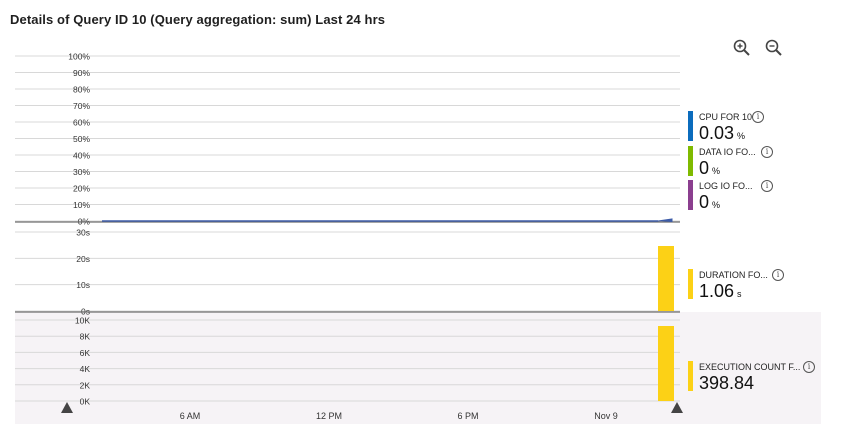  What do you see at coordinates (85, 385) in the screenshot?
I see `execution-tick-label: 2K` at bounding box center [85, 385].